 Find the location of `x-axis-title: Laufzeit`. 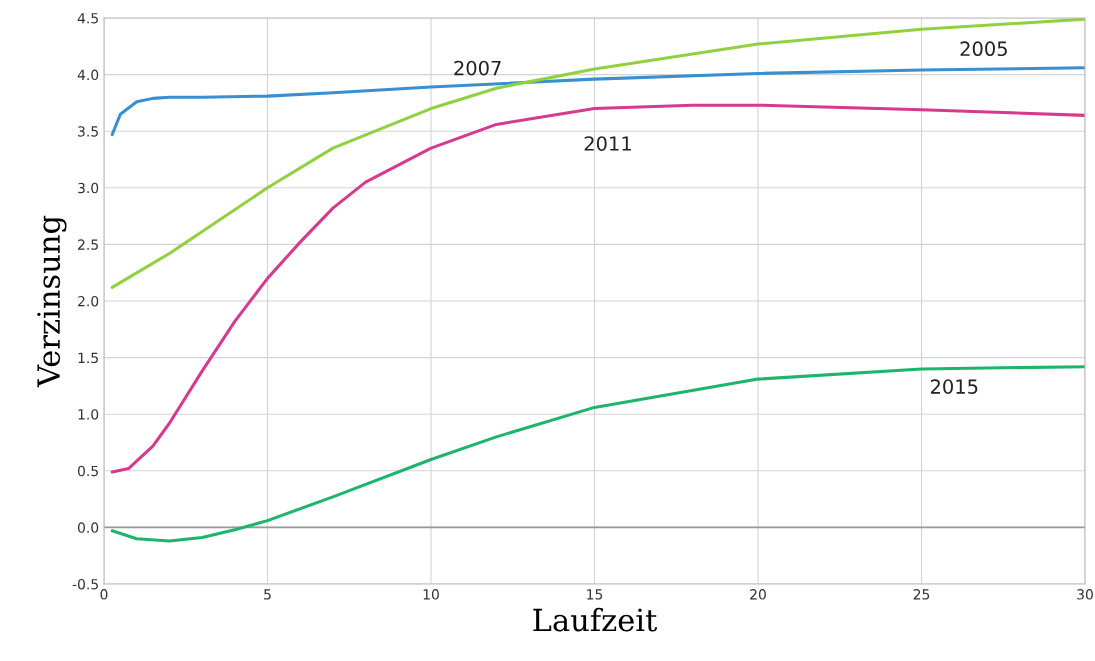

x-axis-title: Laufzeit is located at coordinates (595, 619).